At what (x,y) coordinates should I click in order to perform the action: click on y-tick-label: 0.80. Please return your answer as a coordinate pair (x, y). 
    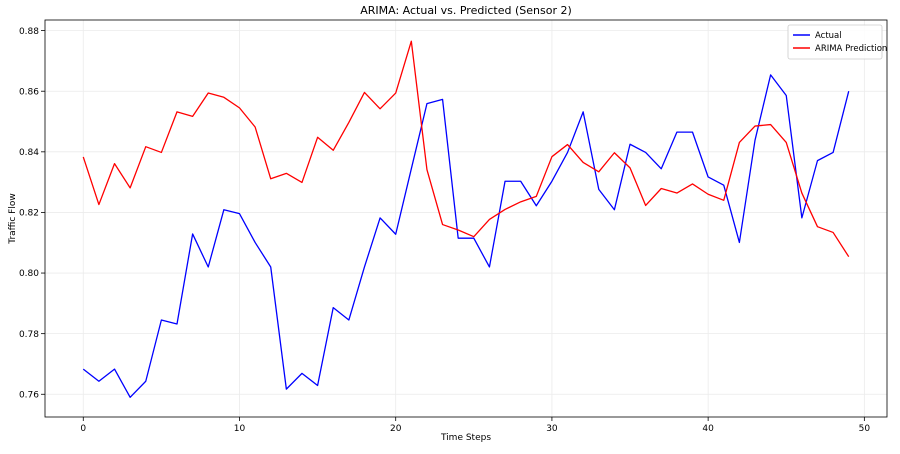
    Looking at the image, I should click on (29, 274).